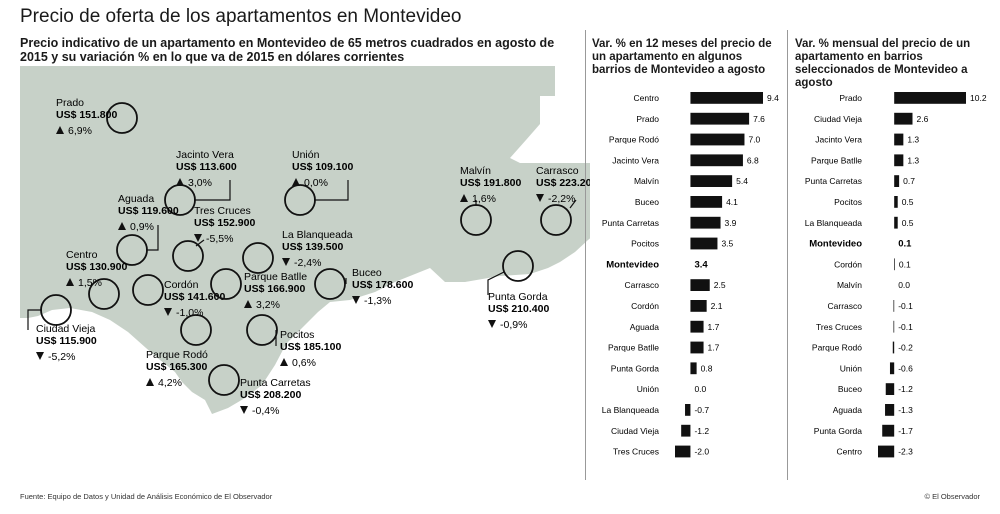 The height and width of the screenshot is (514, 1000). What do you see at coordinates (675, 285) in the screenshot?
I see `bar-row: Carrasco 2.5` at bounding box center [675, 285].